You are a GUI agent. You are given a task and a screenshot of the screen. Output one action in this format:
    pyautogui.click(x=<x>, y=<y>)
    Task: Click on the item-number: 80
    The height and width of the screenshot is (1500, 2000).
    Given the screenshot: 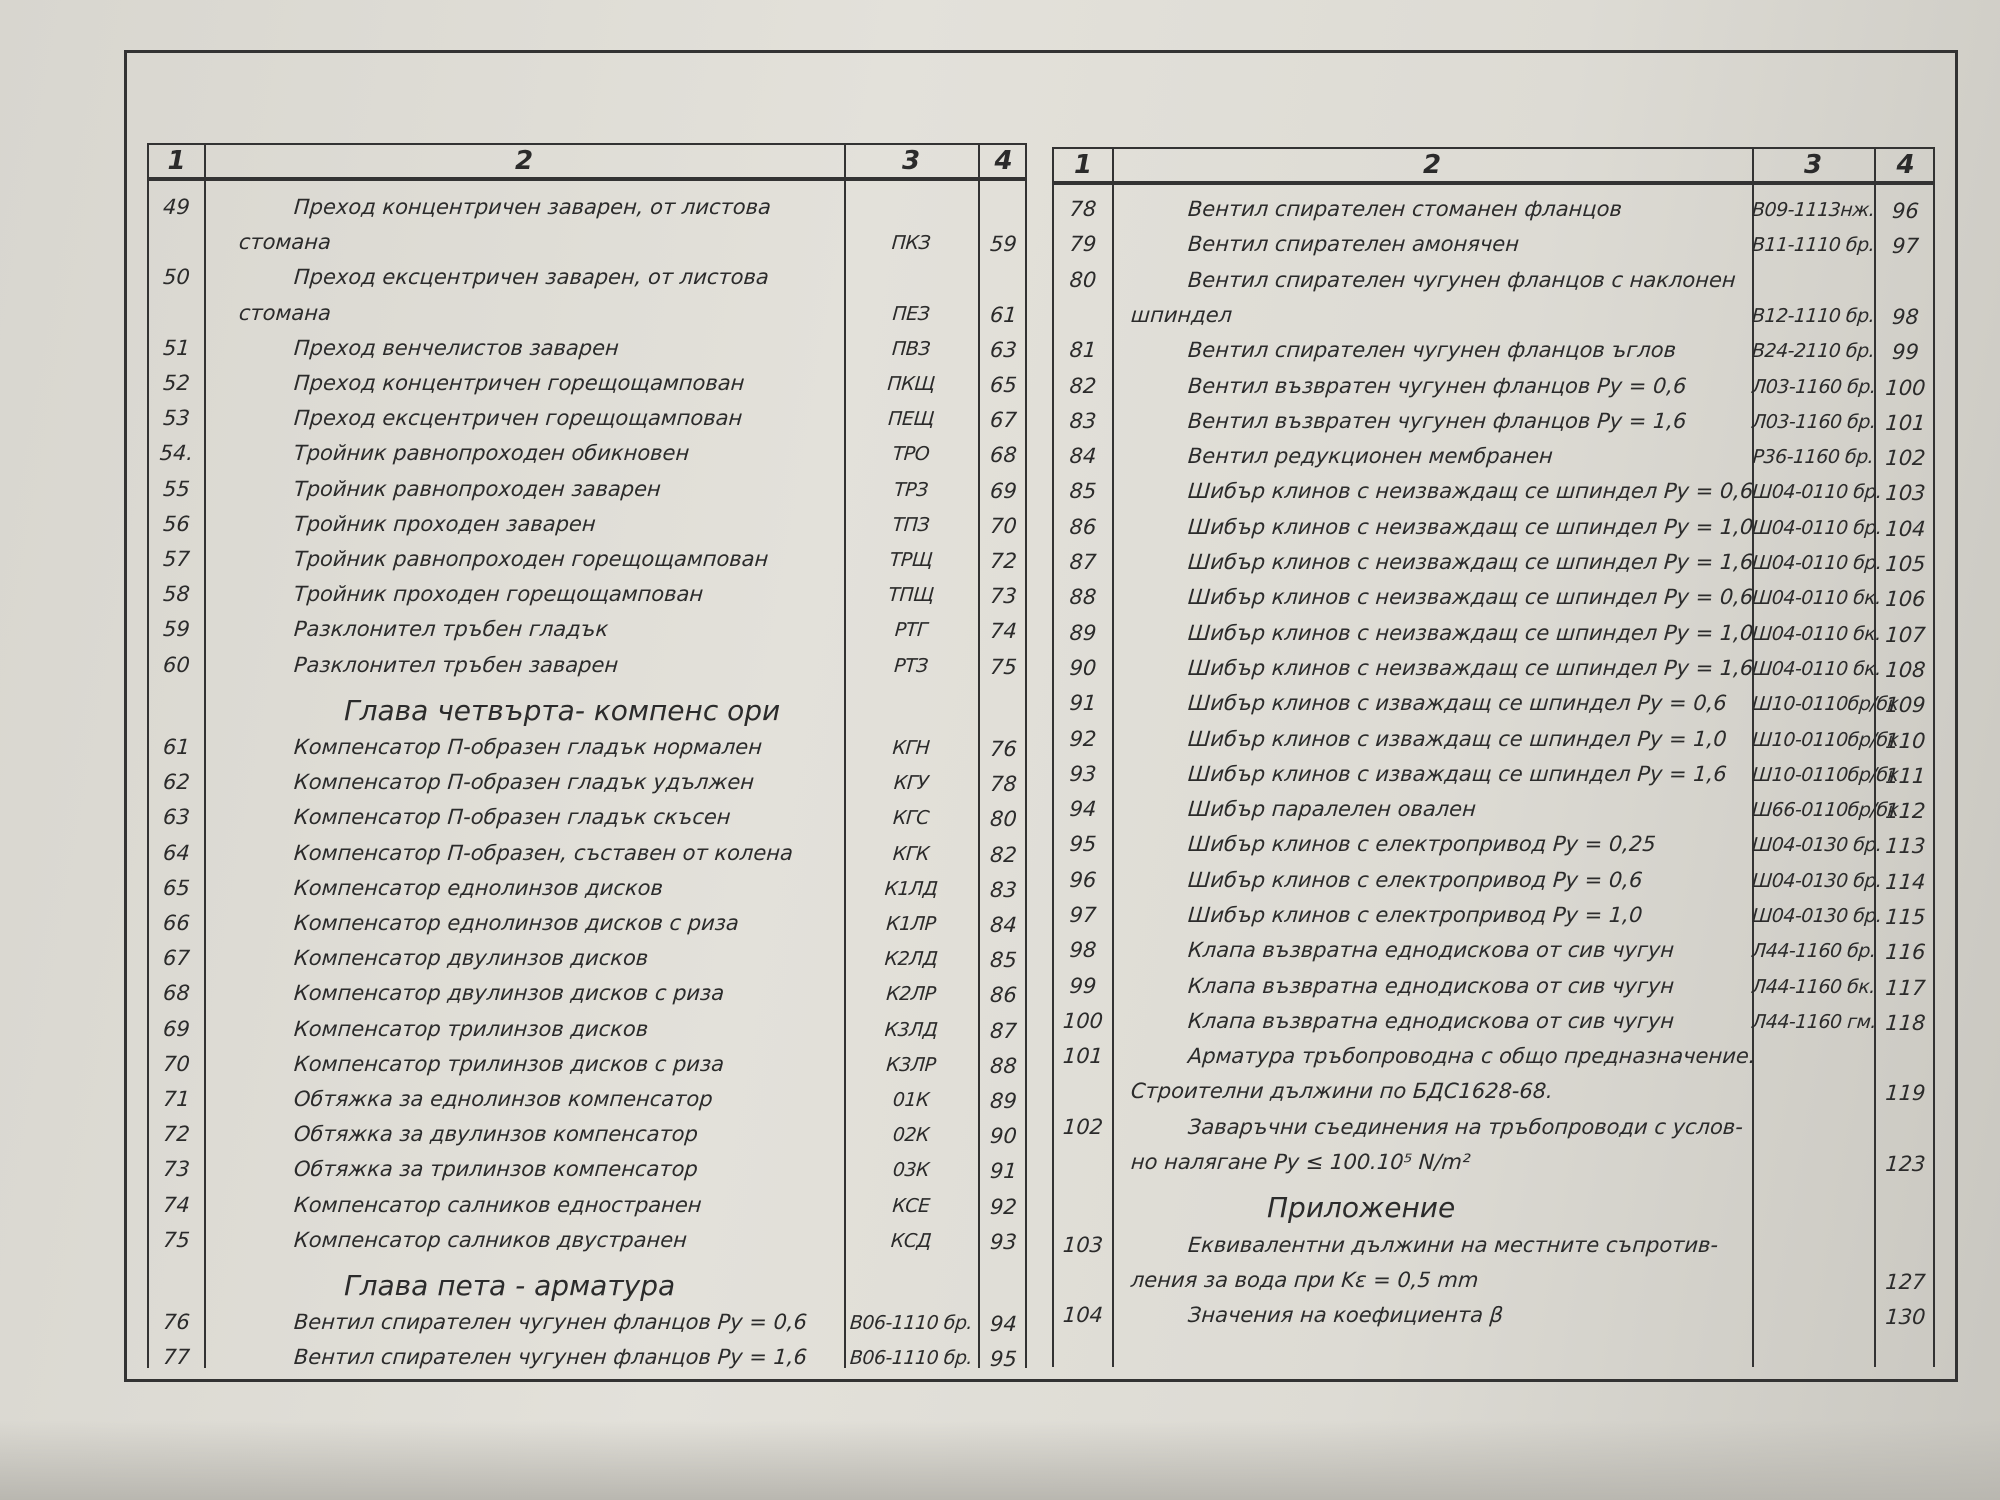 What is the action you would take?
    pyautogui.click(x=1083, y=279)
    